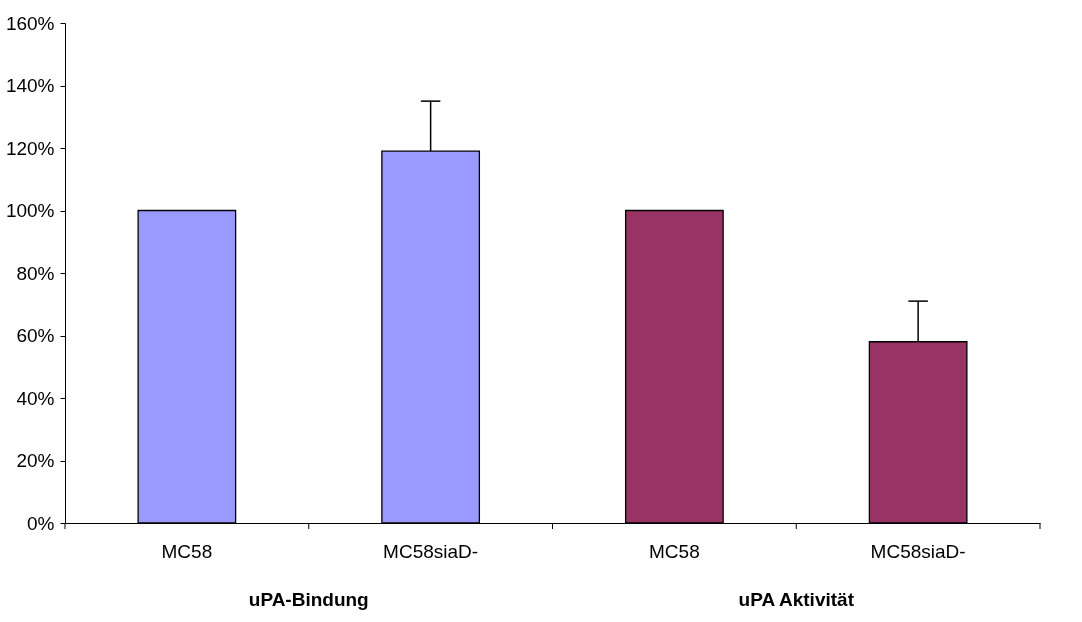  I want to click on y-tick-label: 160%, so click(30, 23).